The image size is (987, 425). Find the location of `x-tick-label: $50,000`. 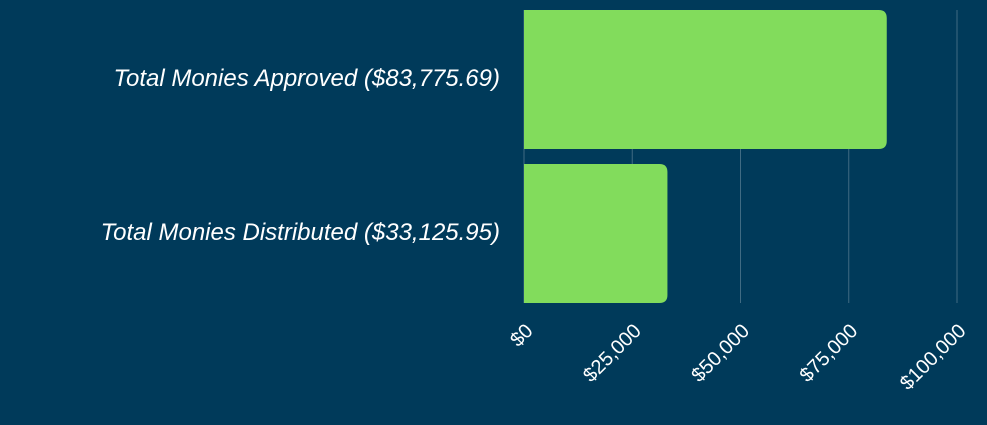

x-tick-label: $50,000 is located at coordinates (720, 353).